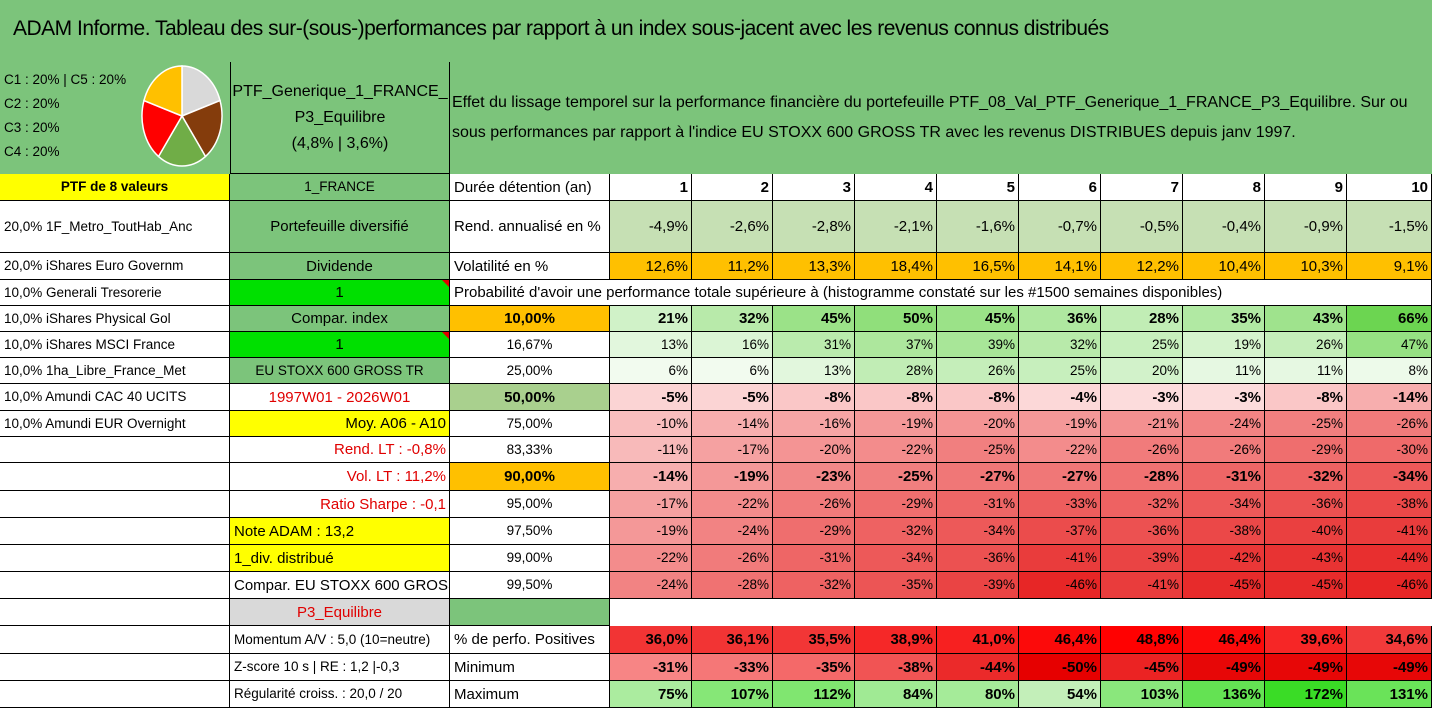 The width and height of the screenshot is (1432, 717). What do you see at coordinates (1060, 371) in the screenshot?
I see `probability-cell: 25%` at bounding box center [1060, 371].